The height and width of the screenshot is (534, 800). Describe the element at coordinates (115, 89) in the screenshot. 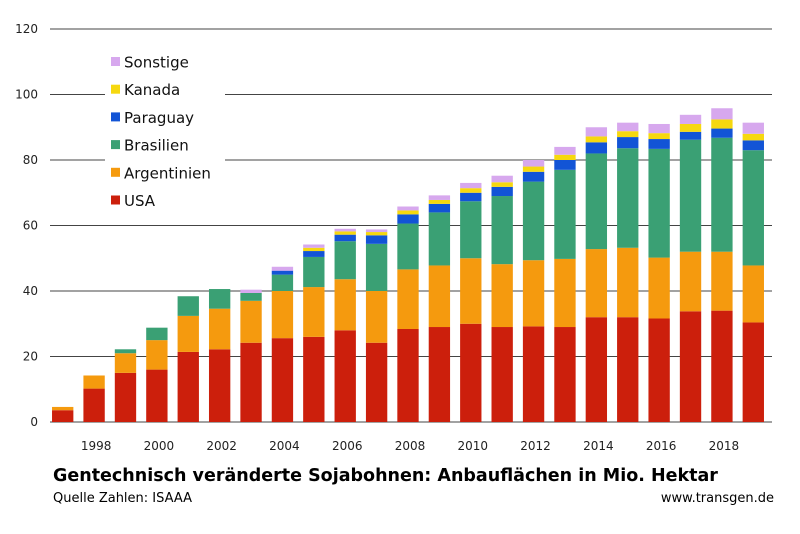

I see `legend-swatch-kanada` at that location.